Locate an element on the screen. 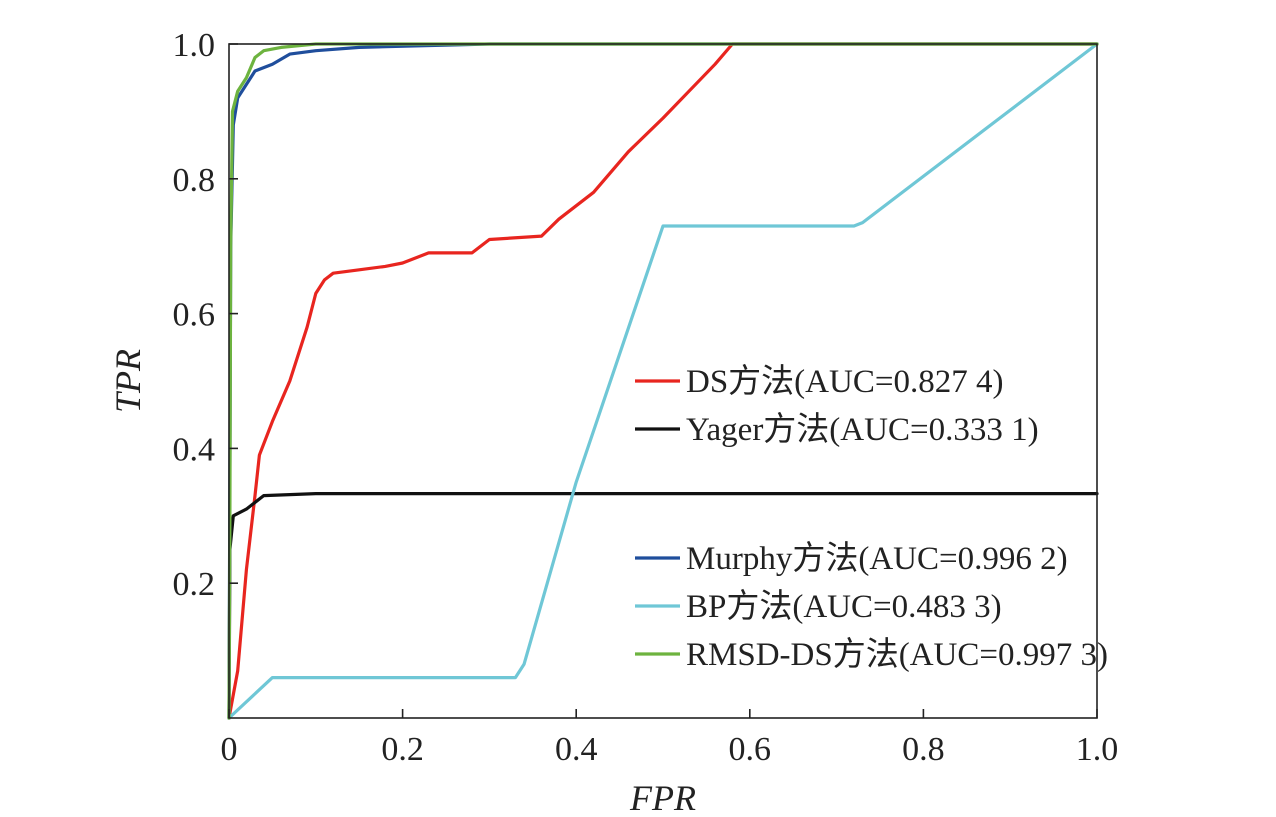 This screenshot has width=1276, height=817. y-tick-label: 0.2 is located at coordinates (194, 584).